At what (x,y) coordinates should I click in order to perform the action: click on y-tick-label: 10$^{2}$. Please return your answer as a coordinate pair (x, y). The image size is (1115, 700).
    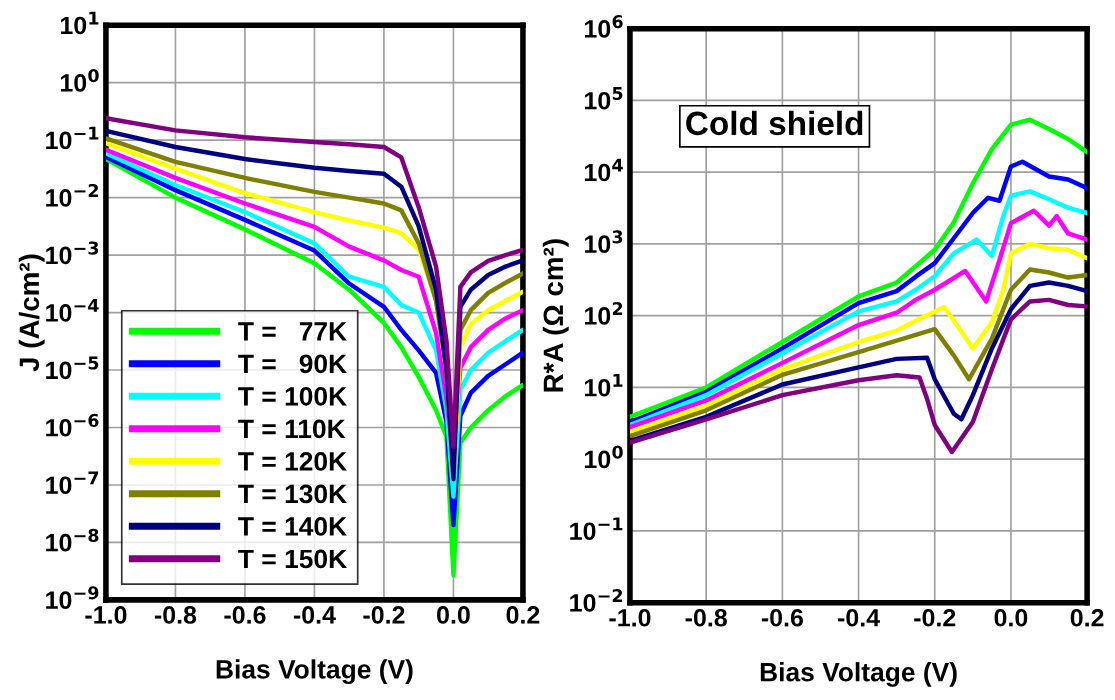
    Looking at the image, I should click on (603, 313).